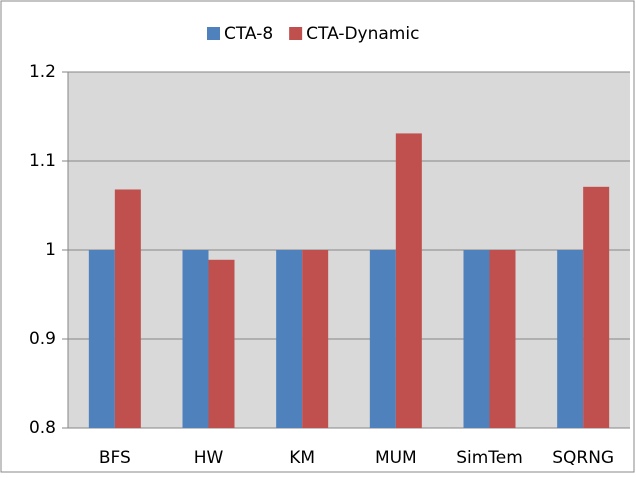 The image size is (636, 478). I want to click on y-tick-label: 1.1, so click(42, 161).